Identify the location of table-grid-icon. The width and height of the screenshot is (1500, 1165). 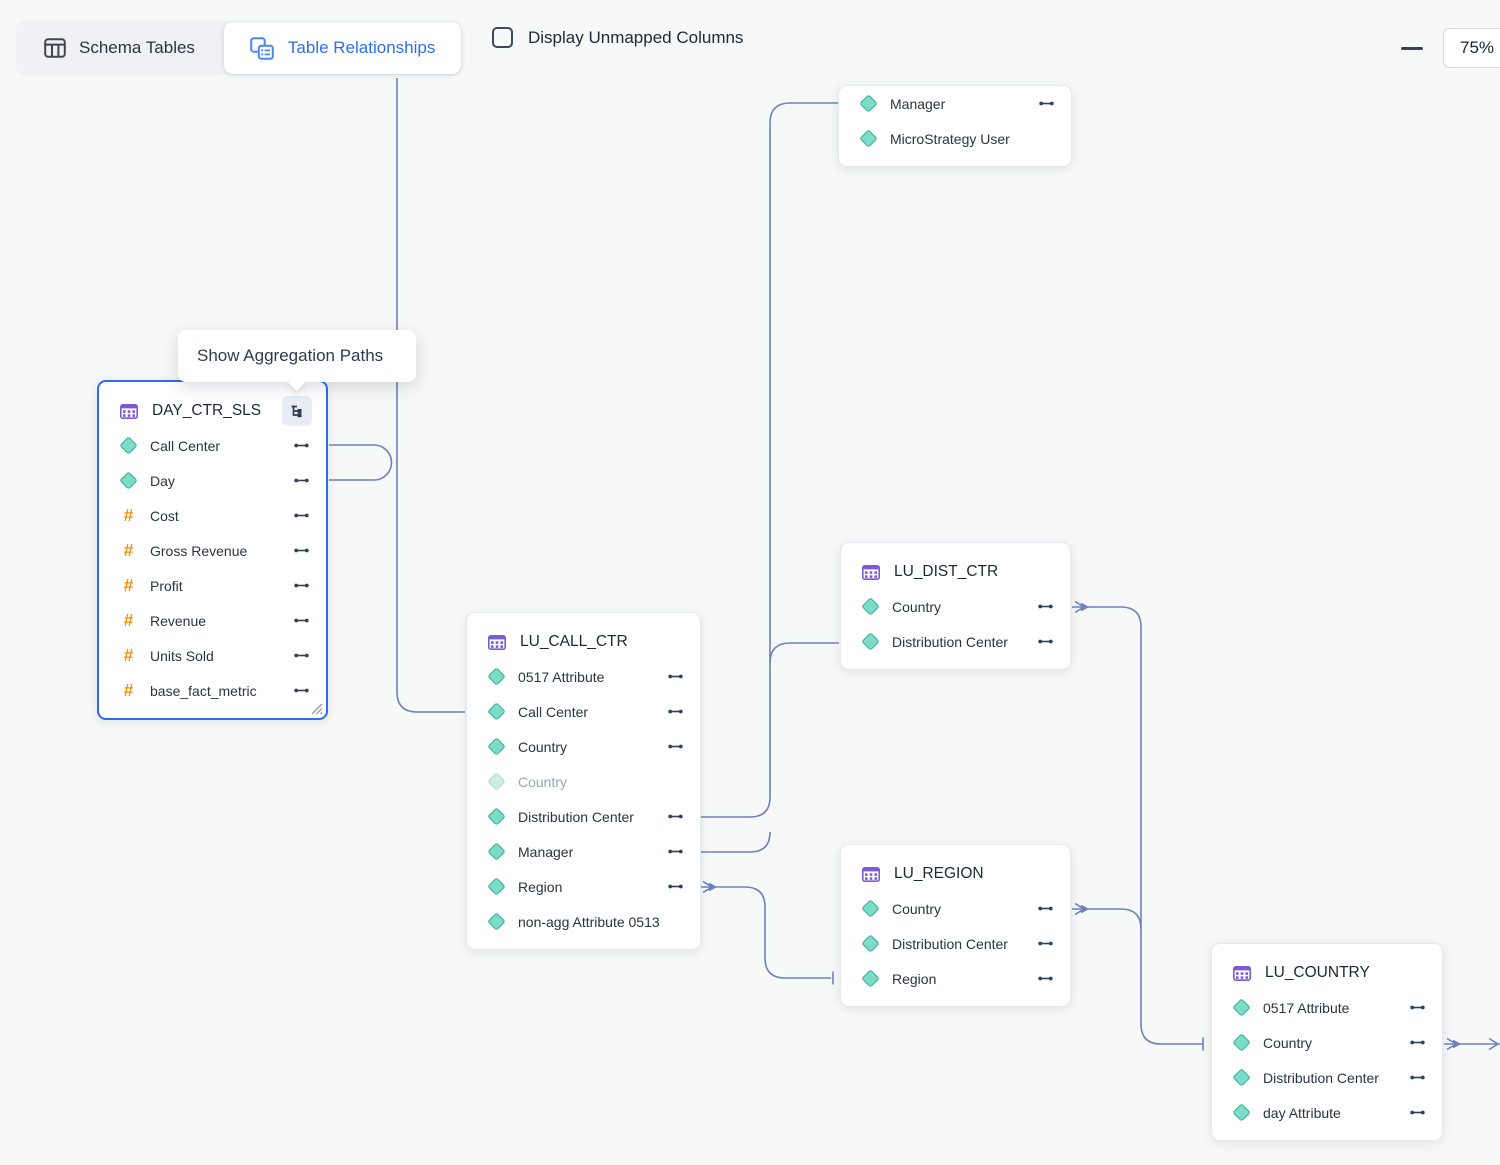
(55, 48).